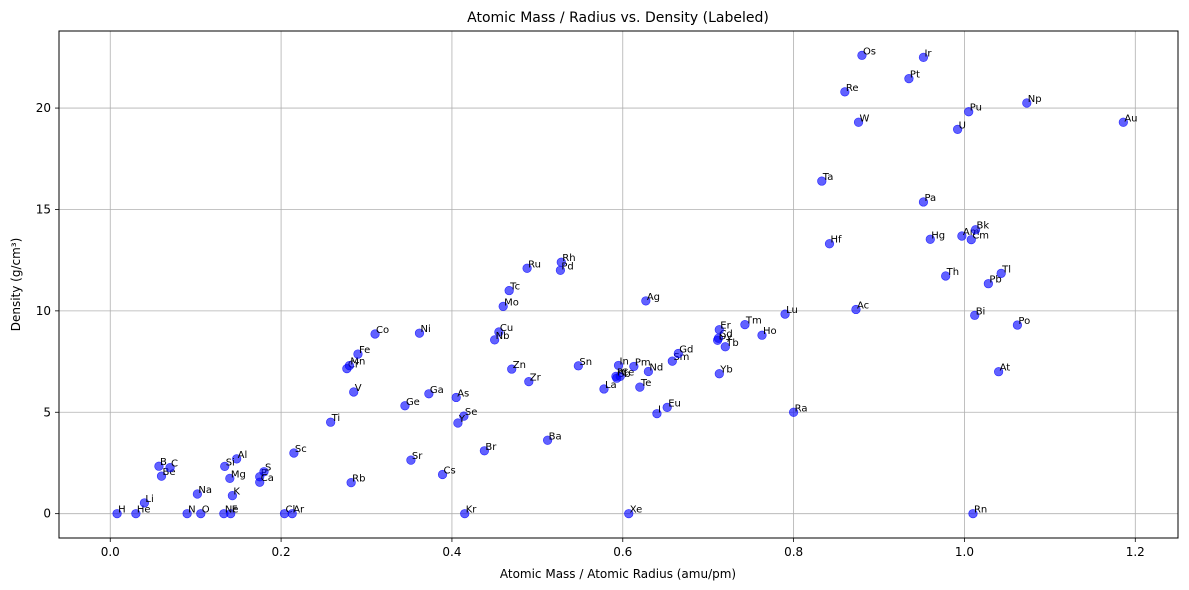 This screenshot has height=590, width=1189. Describe the element at coordinates (191, 510) in the screenshot. I see `point-label-N: N` at that location.